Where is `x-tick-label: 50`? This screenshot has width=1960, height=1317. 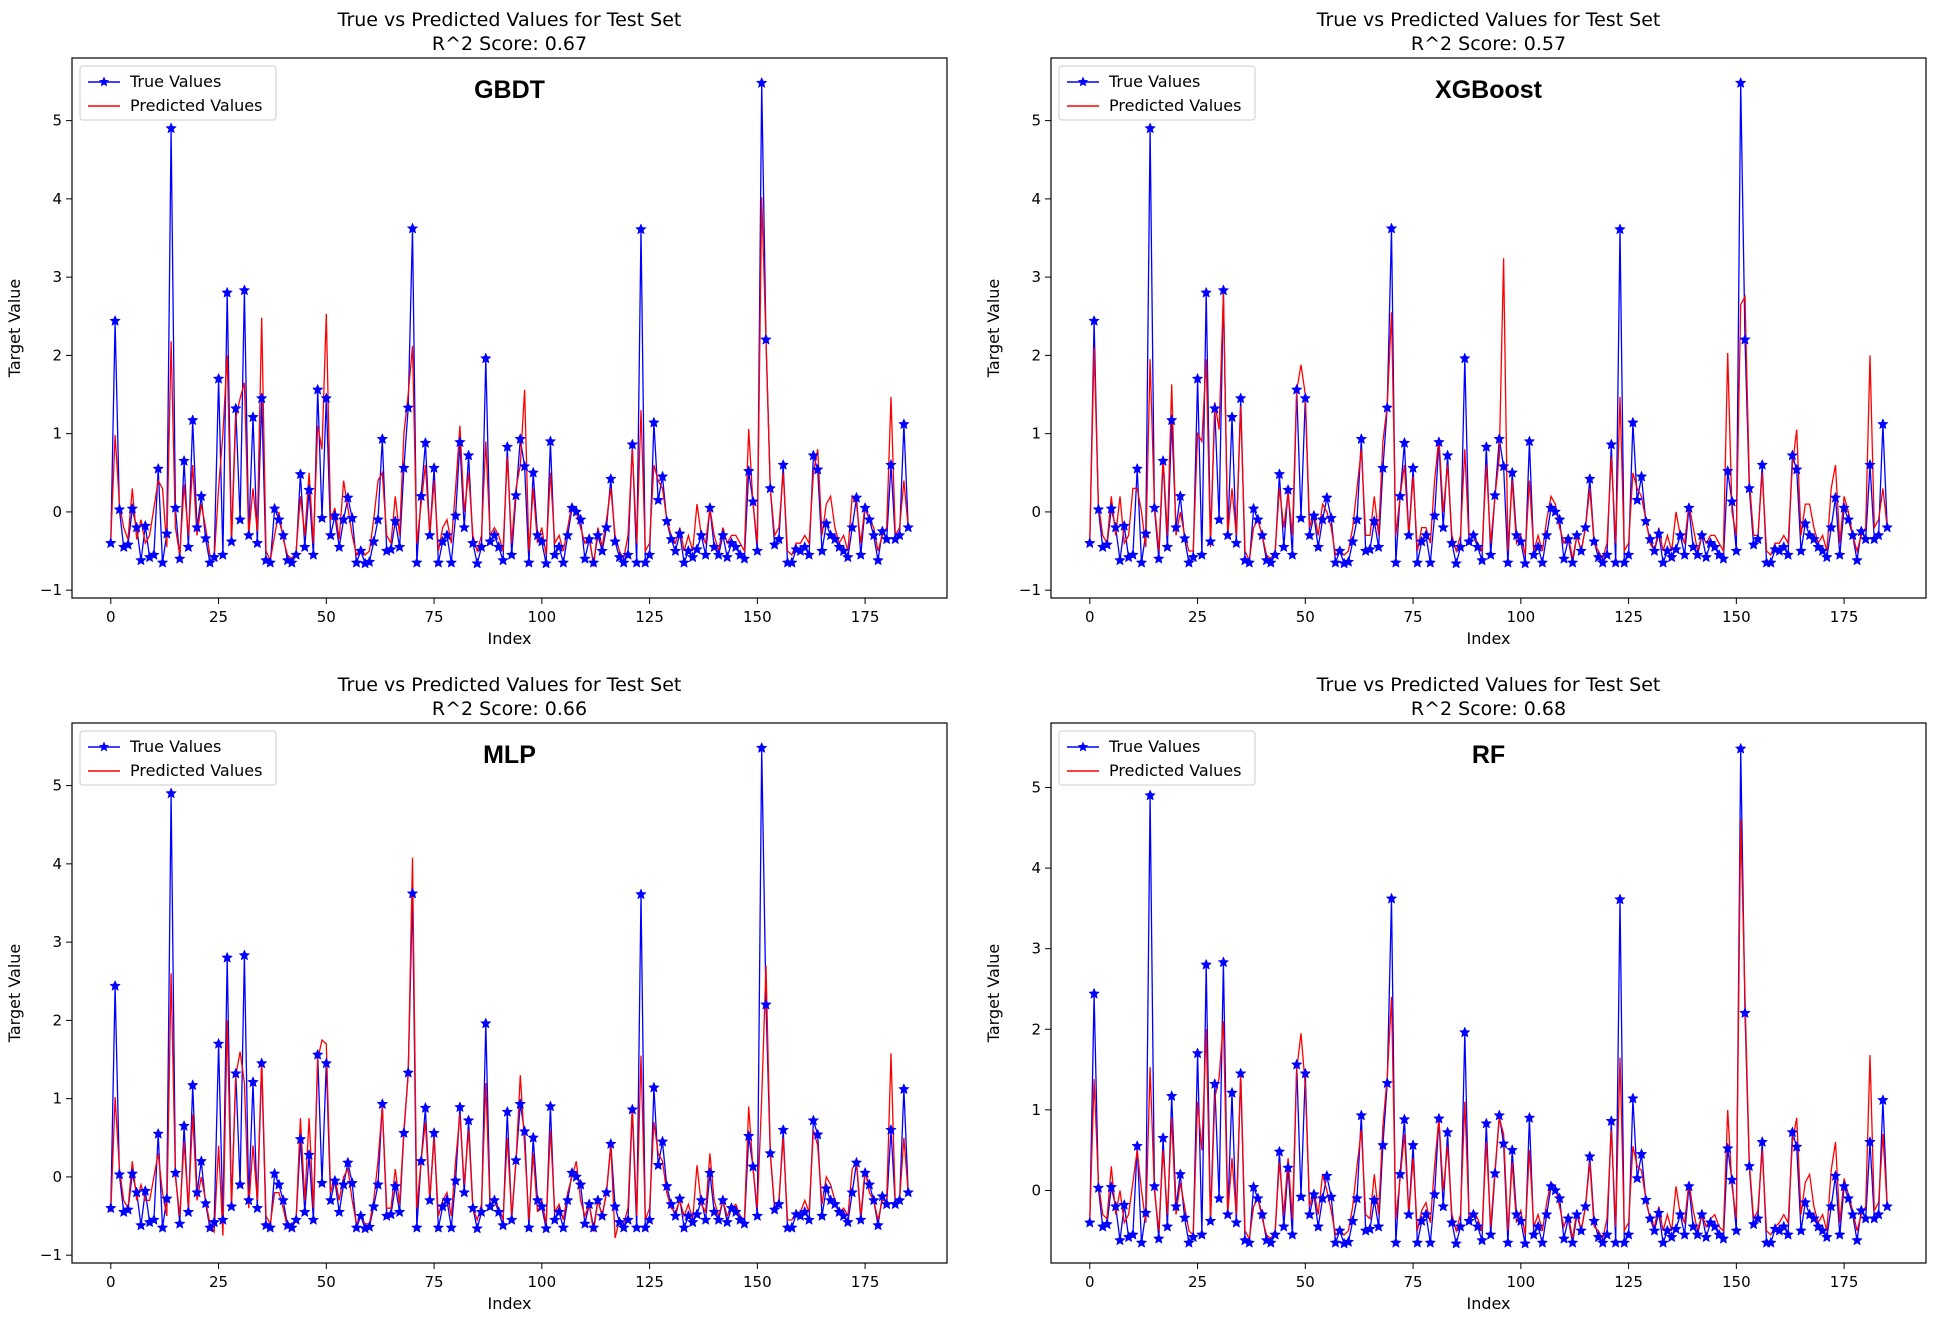
x-tick-label: 50 is located at coordinates (1305, 1282).